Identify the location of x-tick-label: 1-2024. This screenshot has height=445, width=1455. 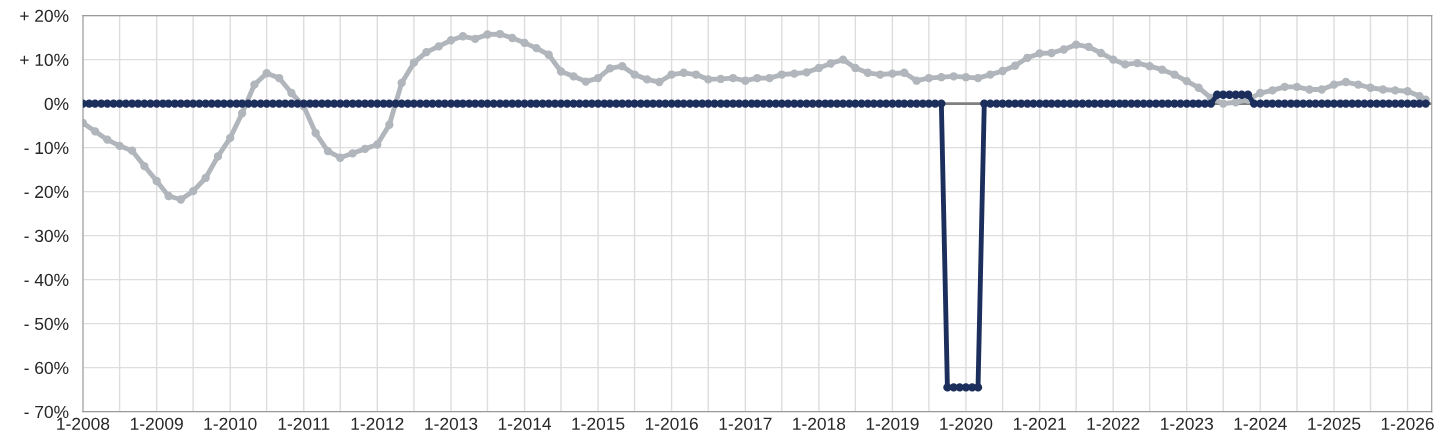
(1260, 423).